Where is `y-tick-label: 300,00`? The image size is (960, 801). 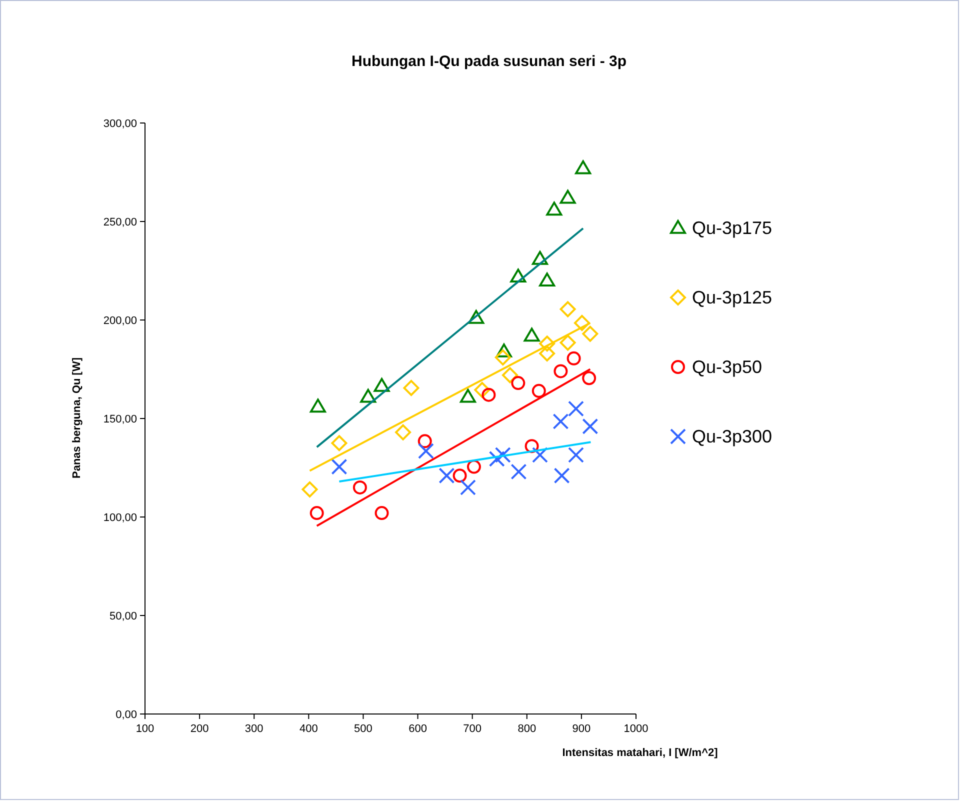 y-tick-label: 300,00 is located at coordinates (120, 124).